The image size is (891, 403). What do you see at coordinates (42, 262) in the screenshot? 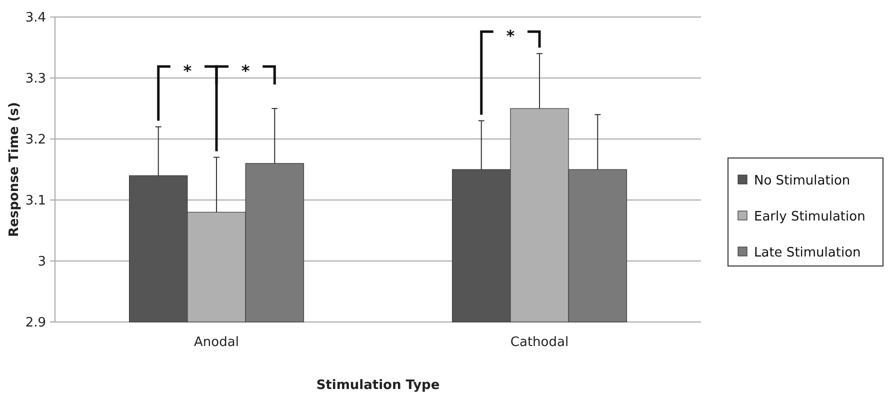
I see `y-tick-label: 3` at bounding box center [42, 262].